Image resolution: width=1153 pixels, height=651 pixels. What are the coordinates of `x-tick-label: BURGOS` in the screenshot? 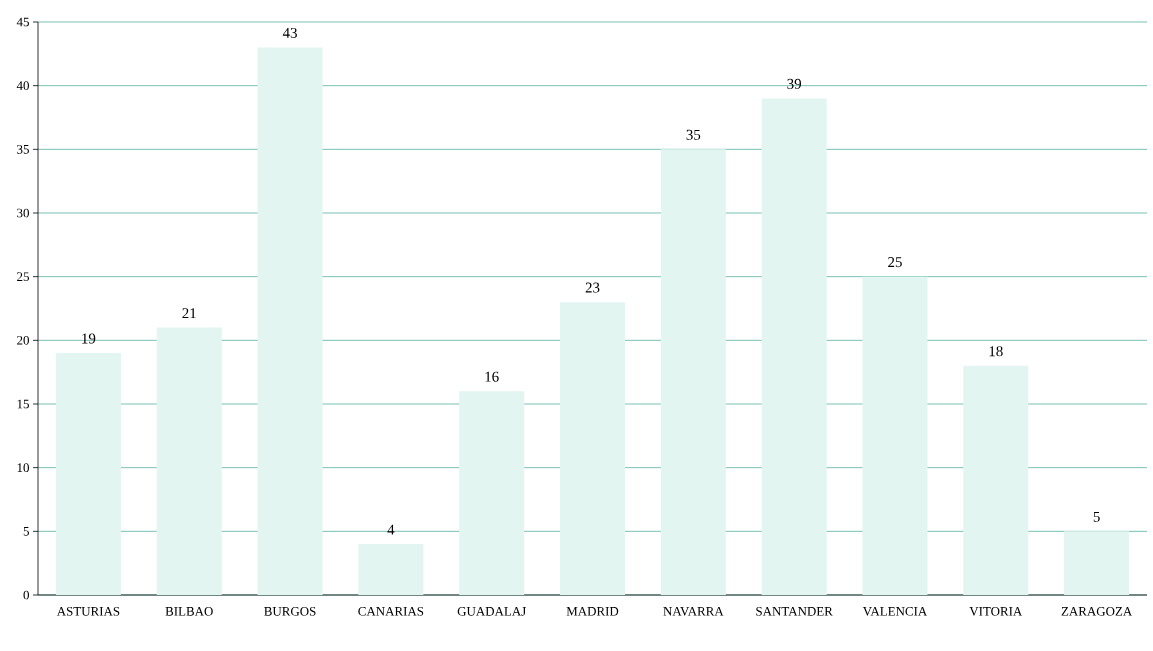 It's located at (290, 611).